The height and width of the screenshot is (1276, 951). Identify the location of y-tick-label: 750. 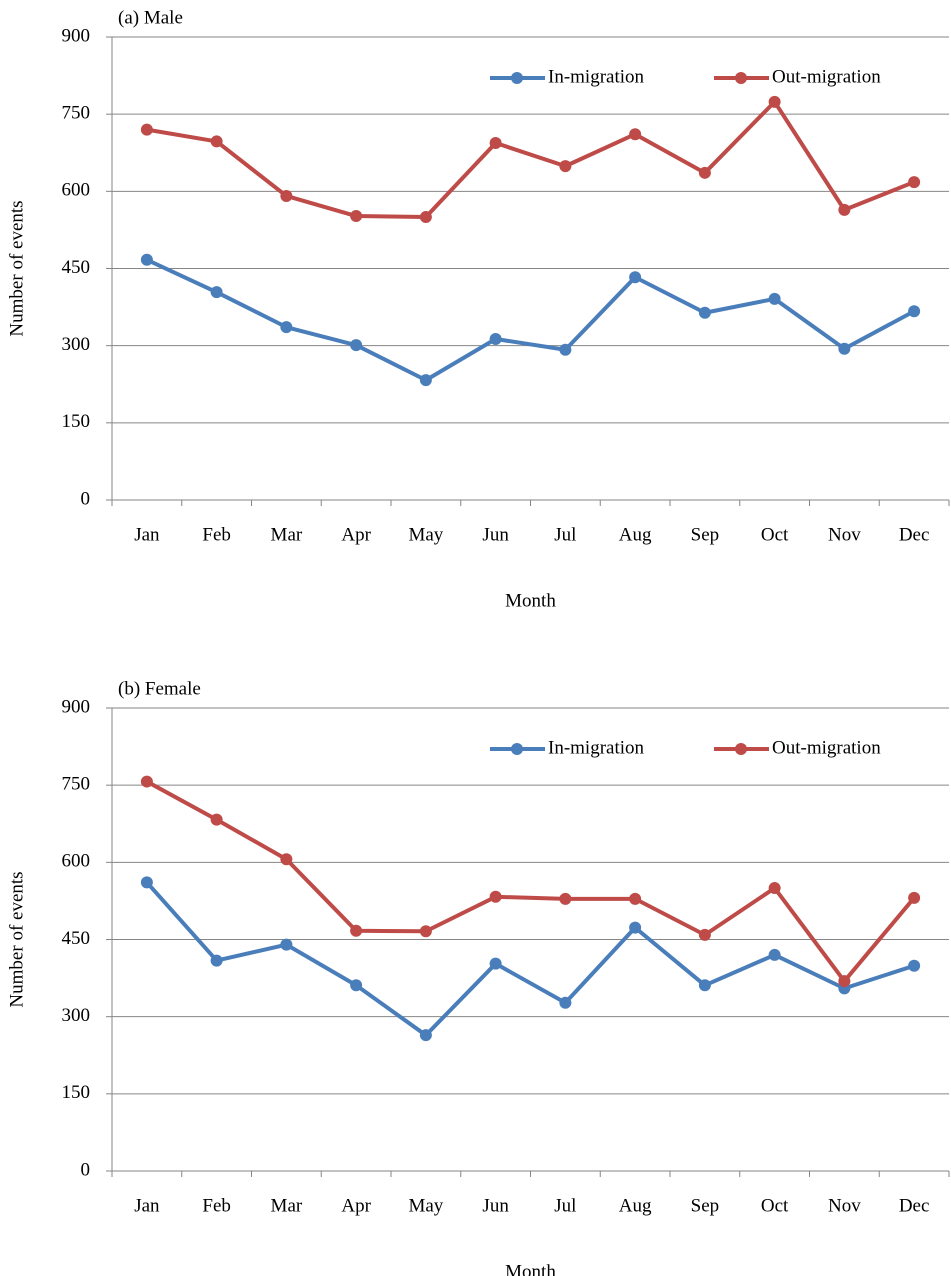
(76, 113).